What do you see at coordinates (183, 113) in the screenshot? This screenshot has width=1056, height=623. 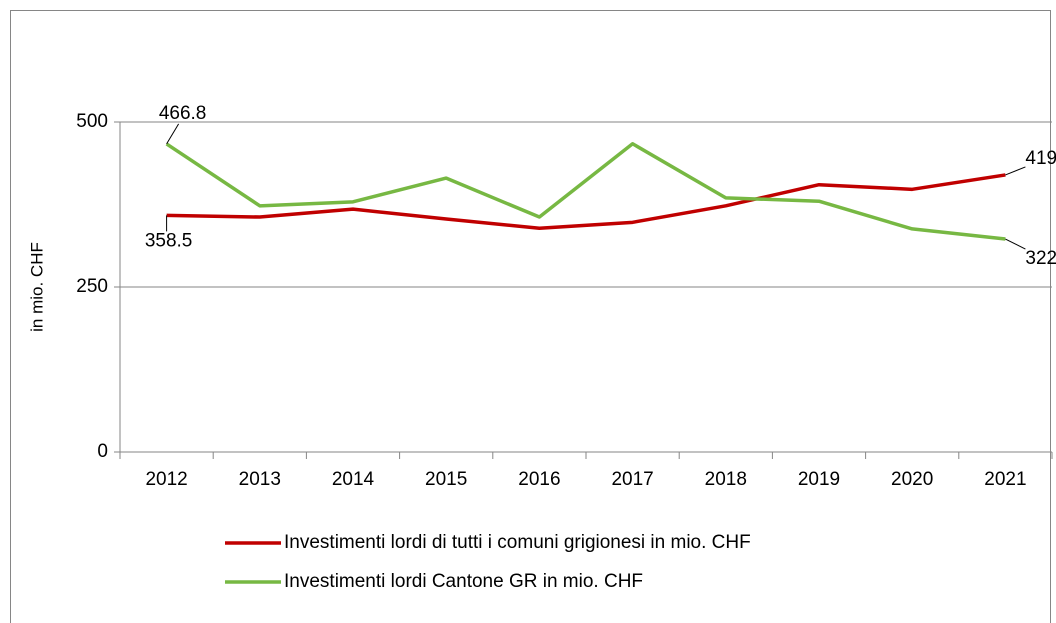 I see `data-label: 466.8` at bounding box center [183, 113].